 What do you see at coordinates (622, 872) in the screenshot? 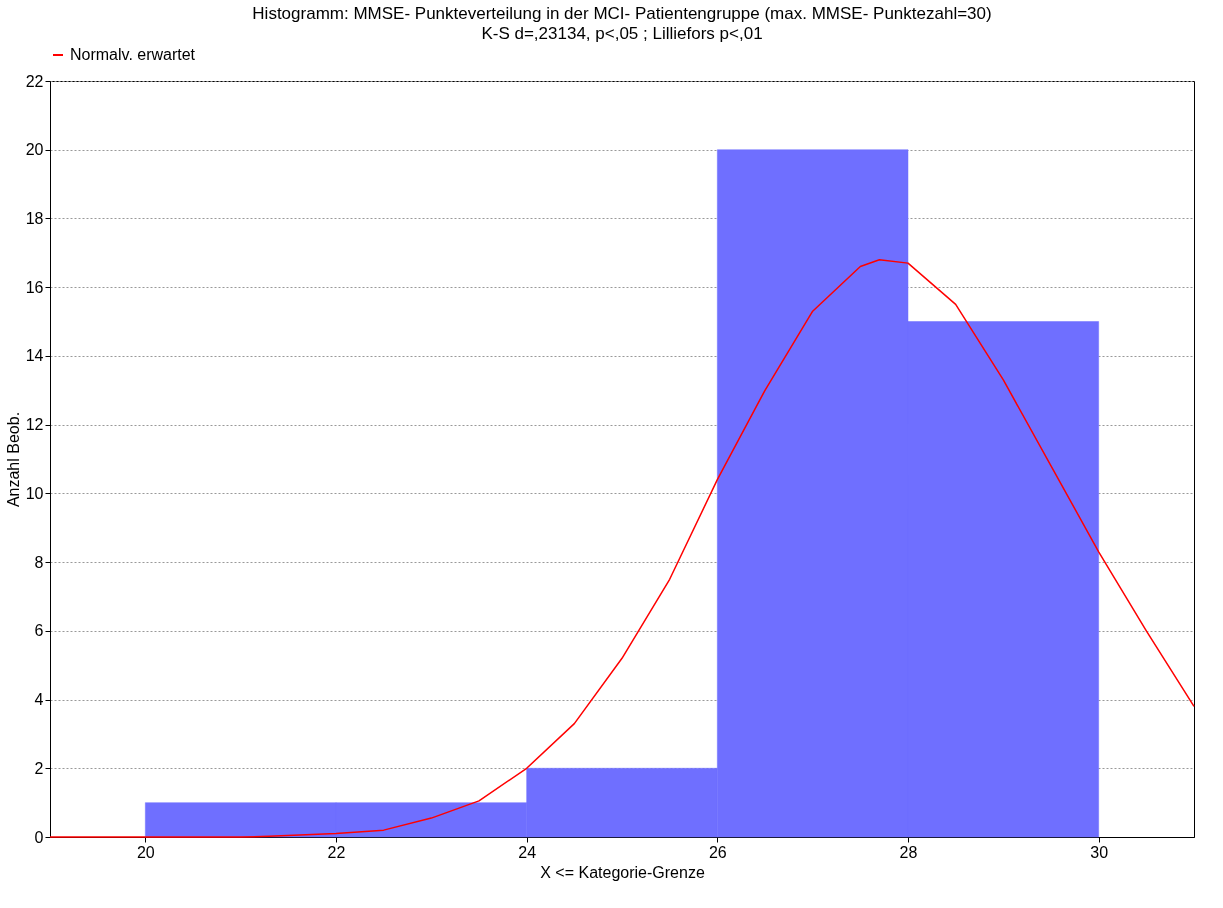
I see `x-axis-title: X <= Kategorie-Grenze` at bounding box center [622, 872].